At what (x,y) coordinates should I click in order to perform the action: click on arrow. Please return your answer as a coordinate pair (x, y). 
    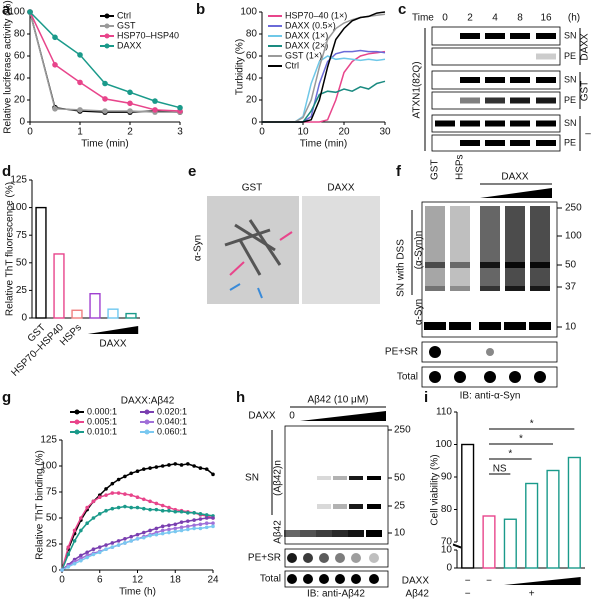
    Looking at the image, I should click on (260, 293).